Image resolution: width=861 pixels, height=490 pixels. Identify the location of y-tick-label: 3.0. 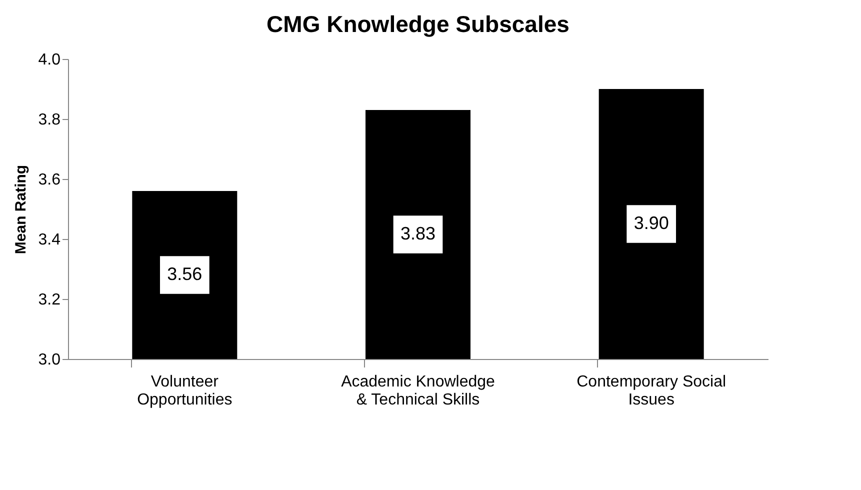
(49, 360).